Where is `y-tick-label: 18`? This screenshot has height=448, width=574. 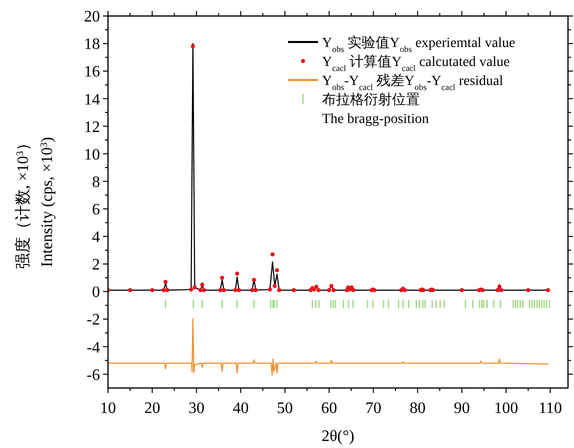
y-tick-label: 18 is located at coordinates (92, 45).